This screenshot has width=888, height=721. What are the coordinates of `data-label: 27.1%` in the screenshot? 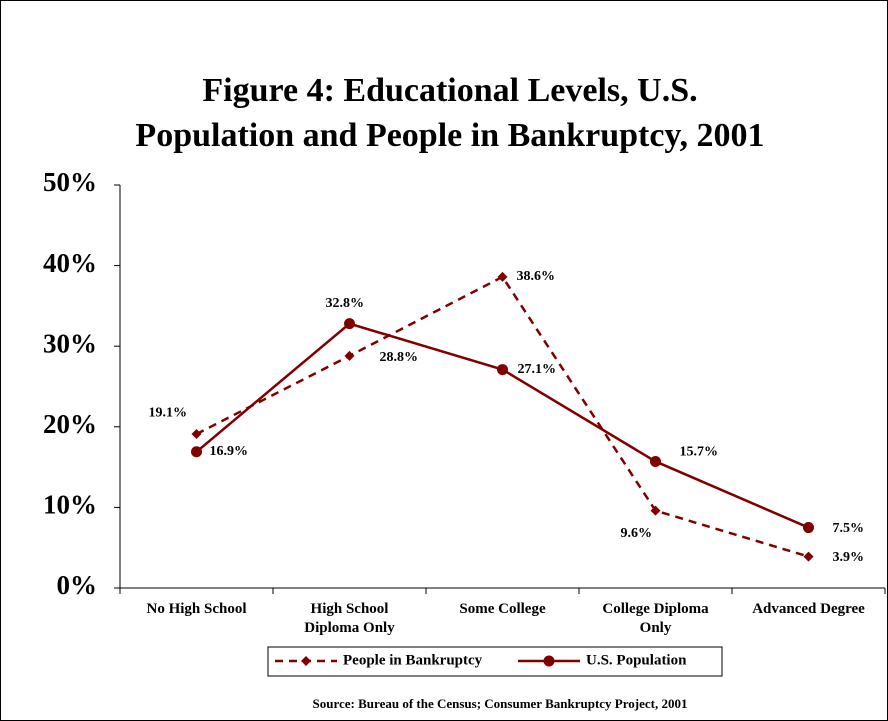 It's located at (537, 369).